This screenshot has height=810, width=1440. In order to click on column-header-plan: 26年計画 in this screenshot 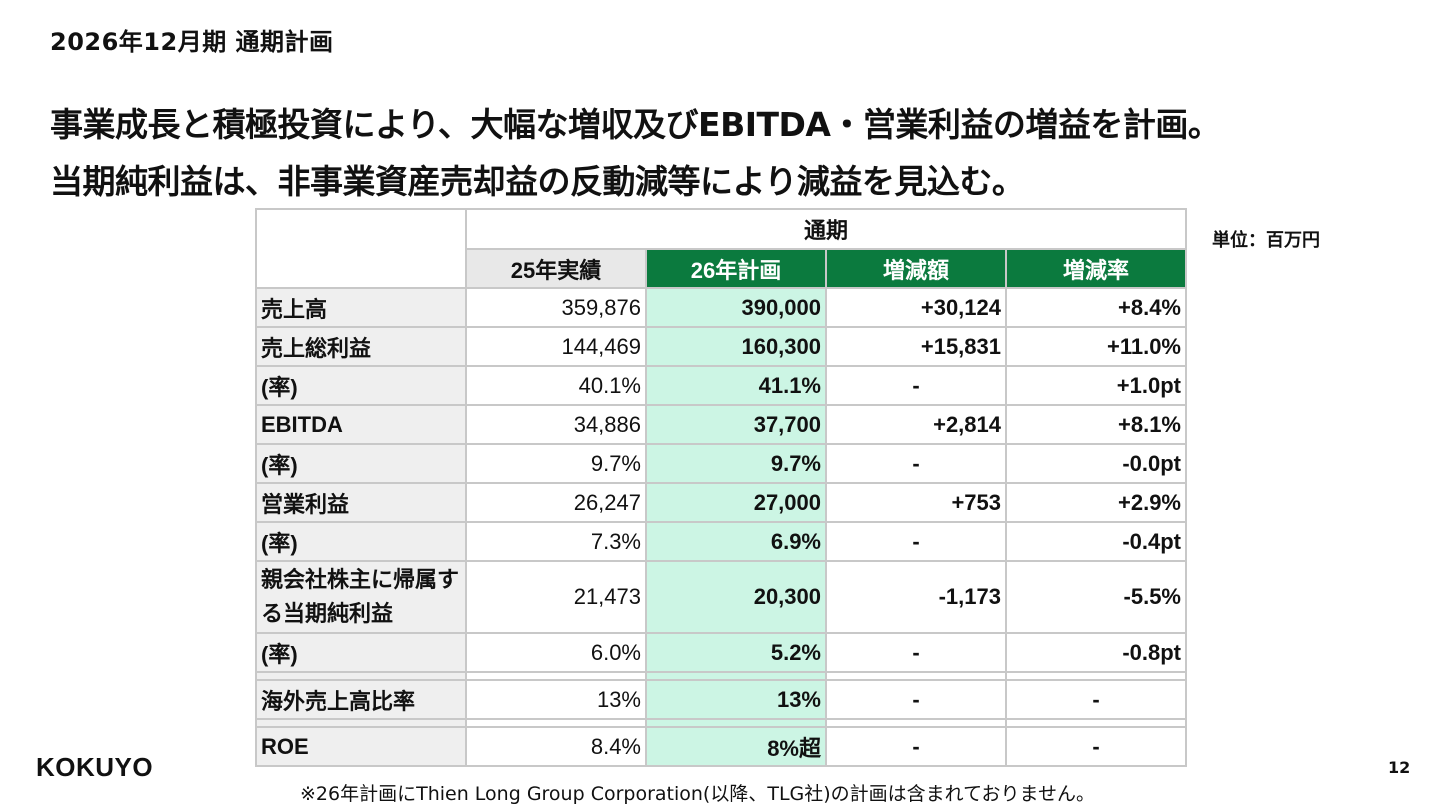, I will do `click(736, 268)`.